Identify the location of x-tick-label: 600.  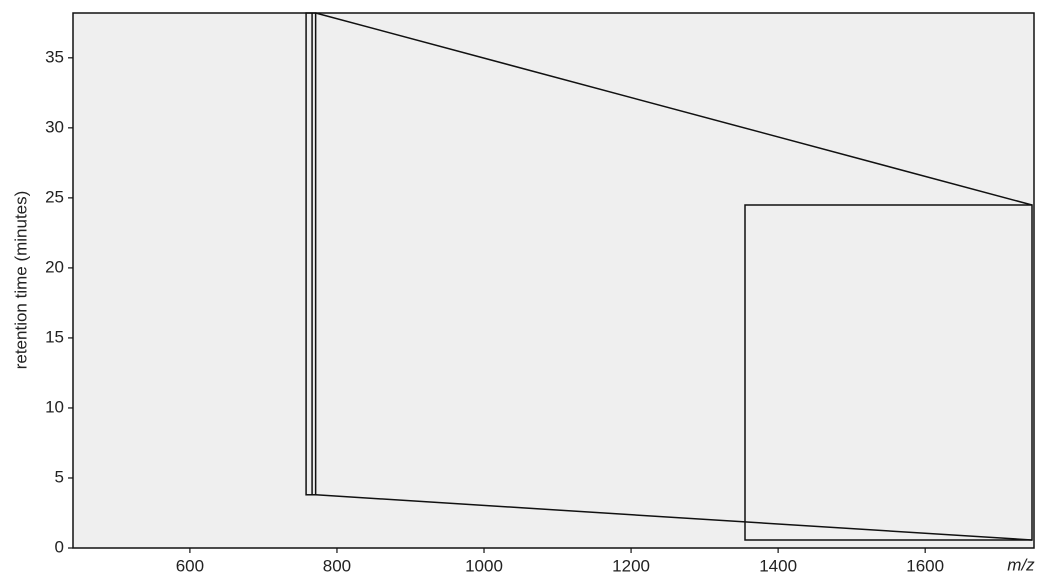
(190, 565).